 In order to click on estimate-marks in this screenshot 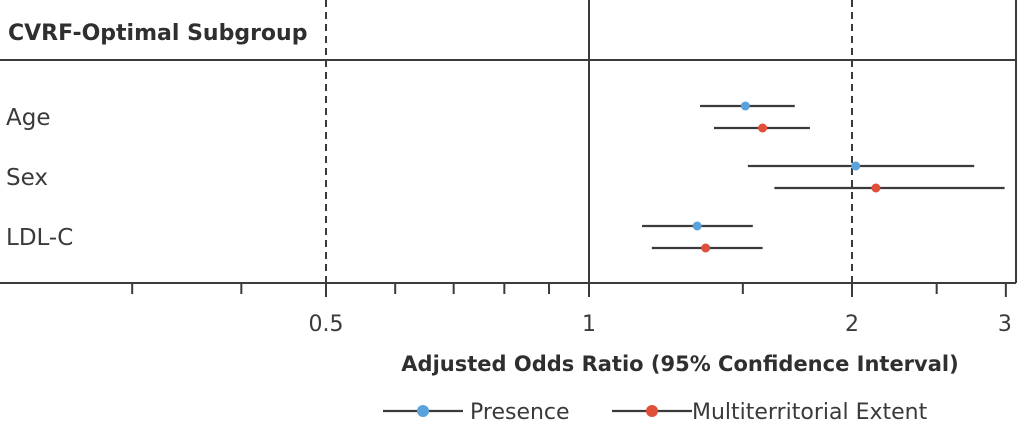, I will do `click(823, 177)`.